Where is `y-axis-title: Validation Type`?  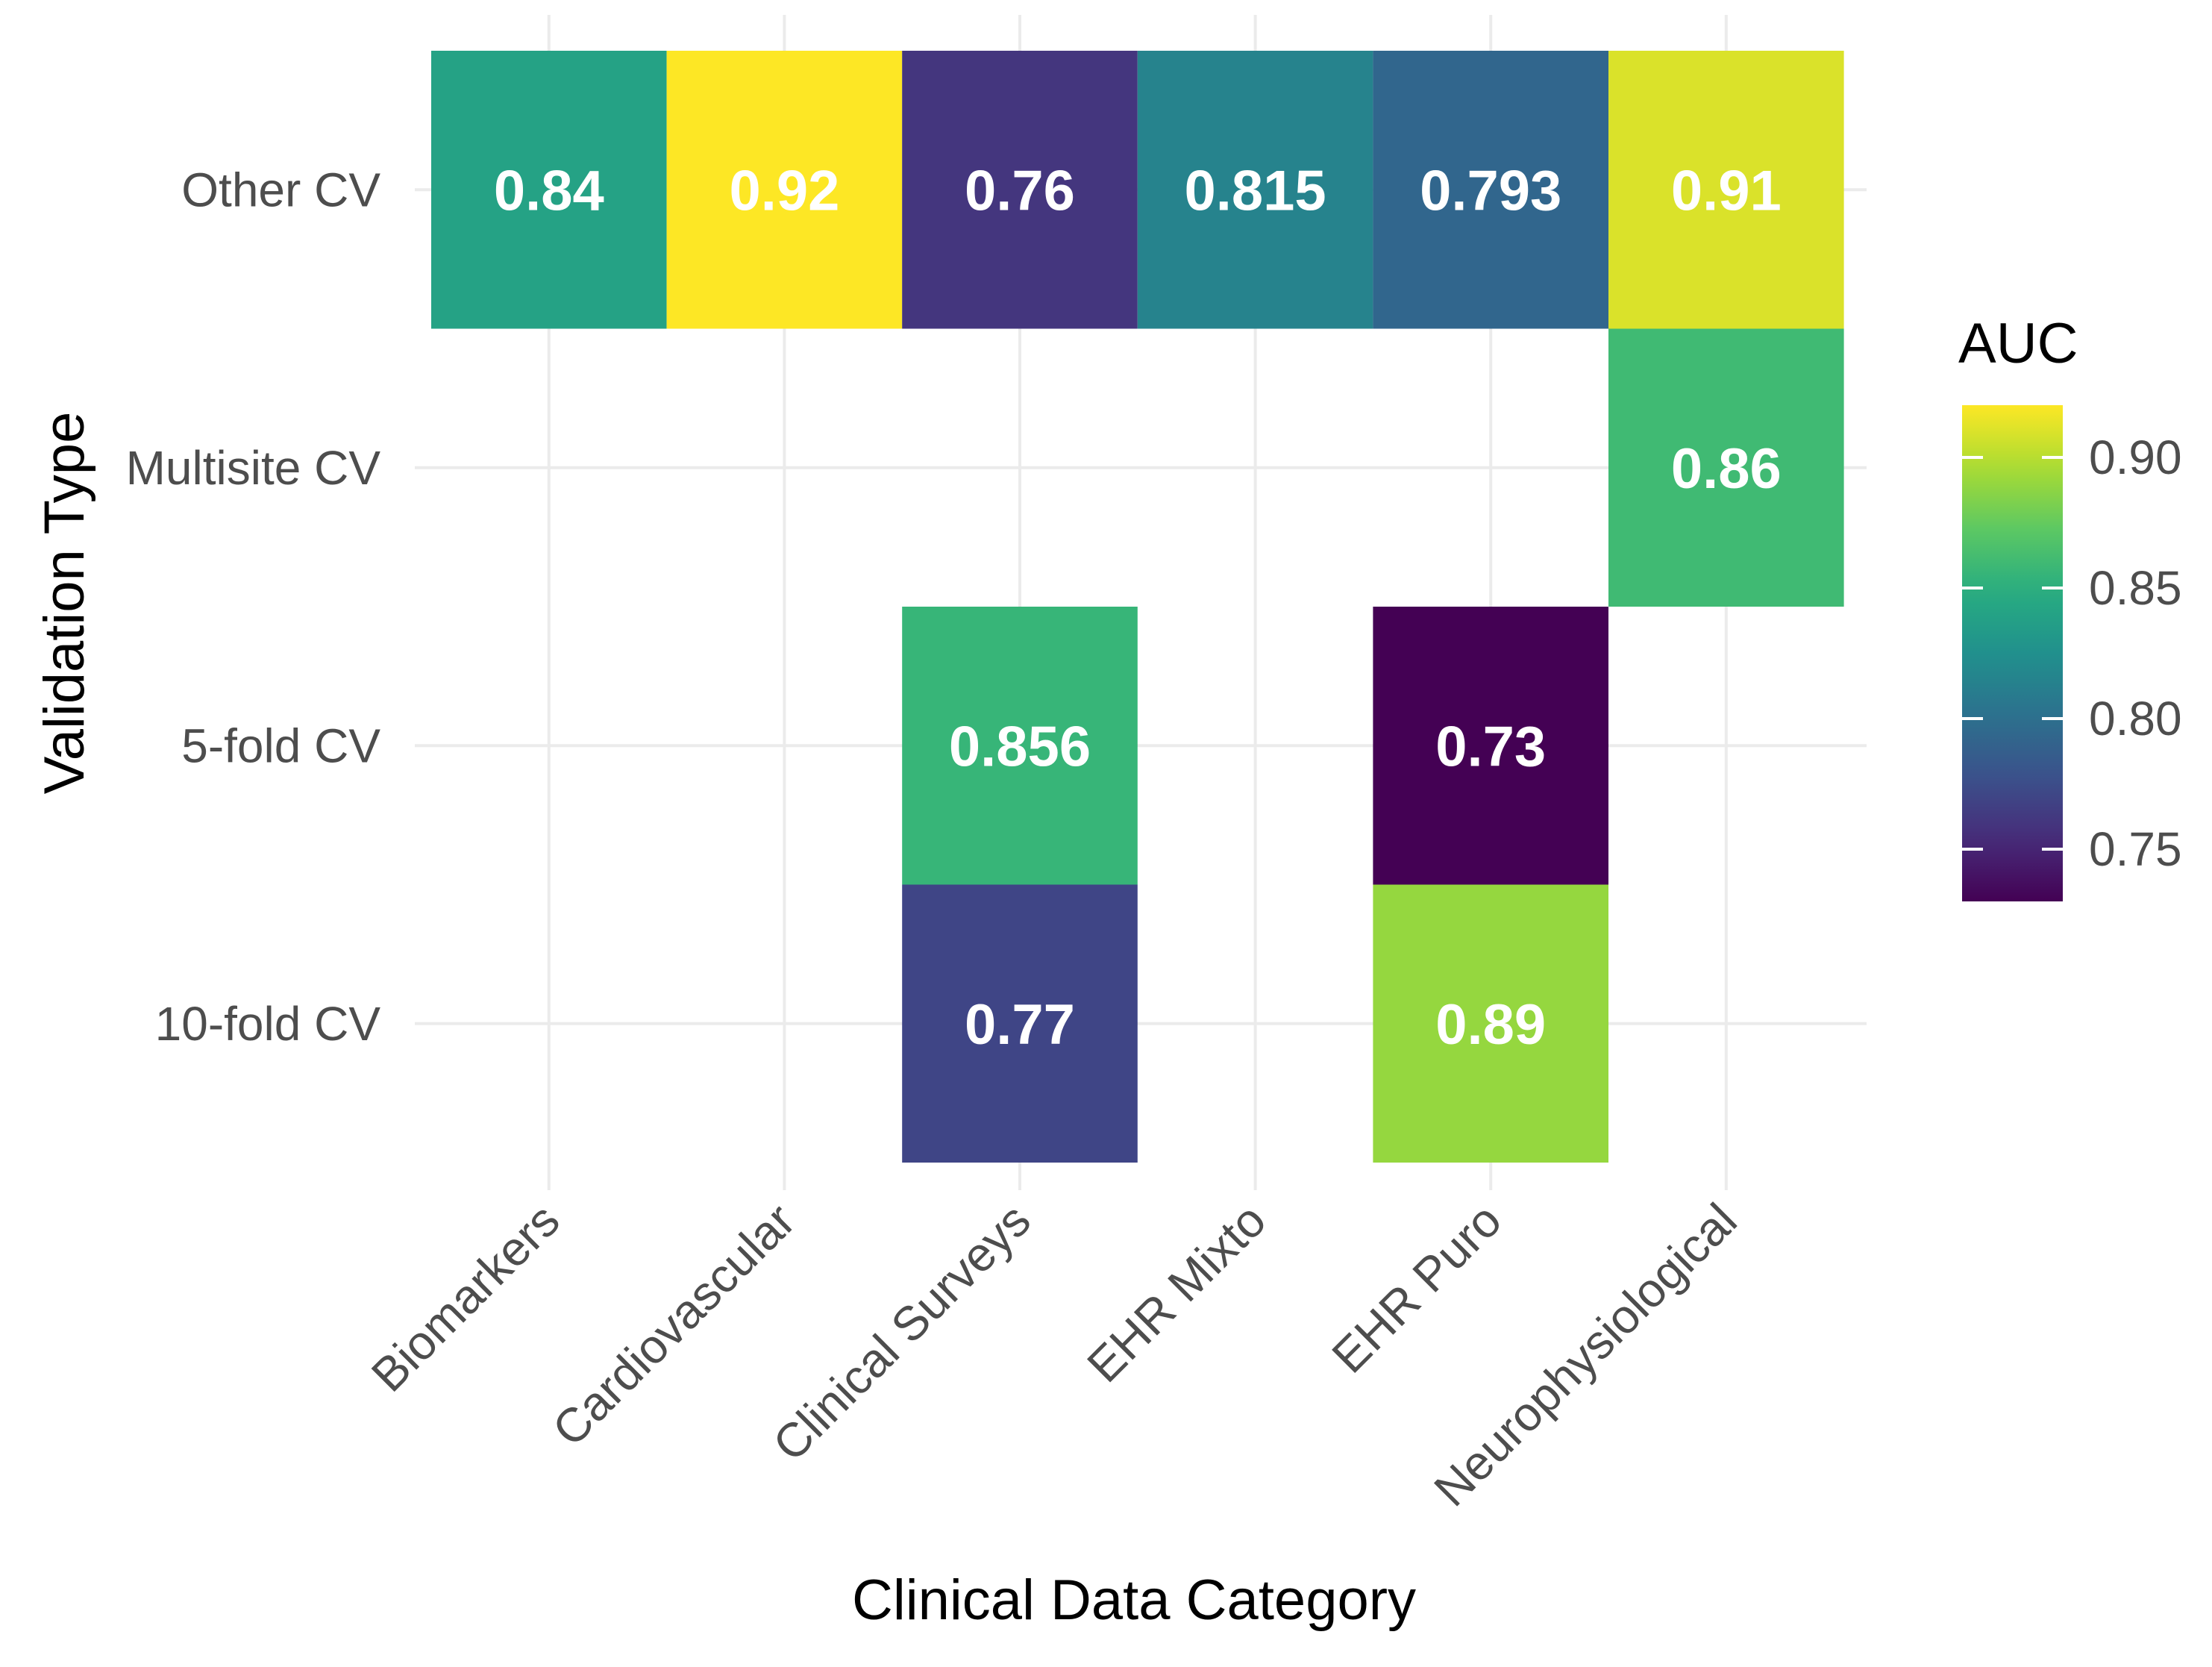
y-axis-title: Validation Type is located at coordinates (64, 604).